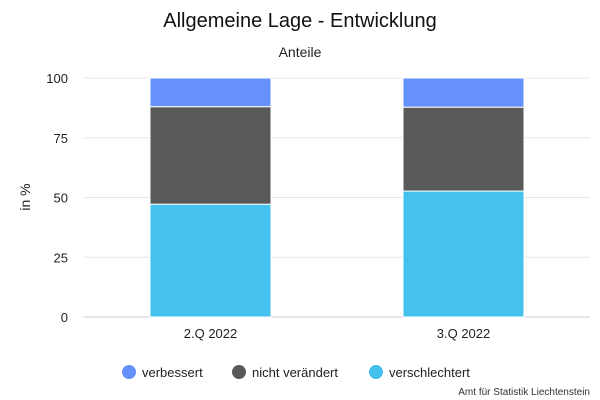  Describe the element at coordinates (464, 333) in the screenshot. I see `x-tick-label-2: 3.Q 2022` at that location.